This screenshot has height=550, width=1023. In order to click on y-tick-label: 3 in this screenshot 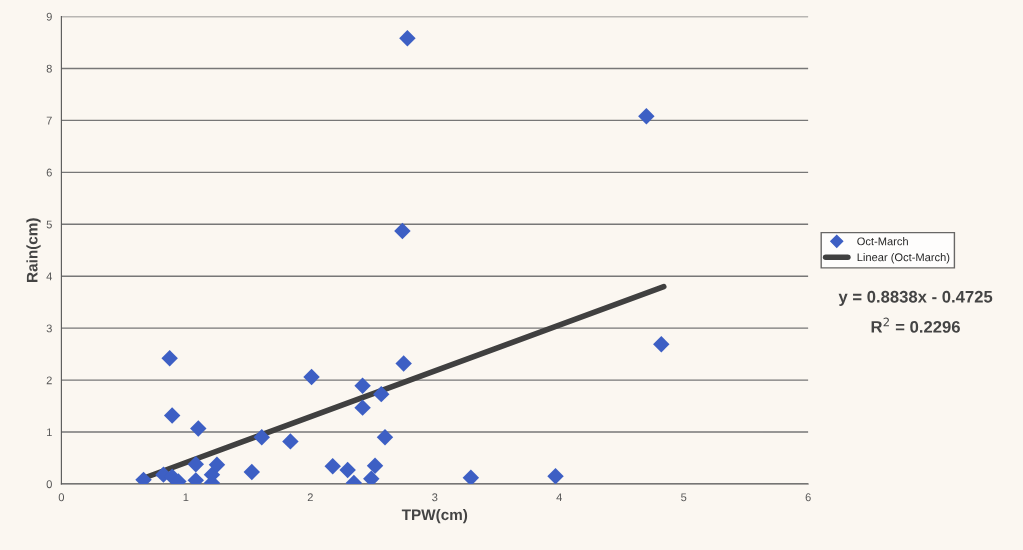, I will do `click(49, 328)`.